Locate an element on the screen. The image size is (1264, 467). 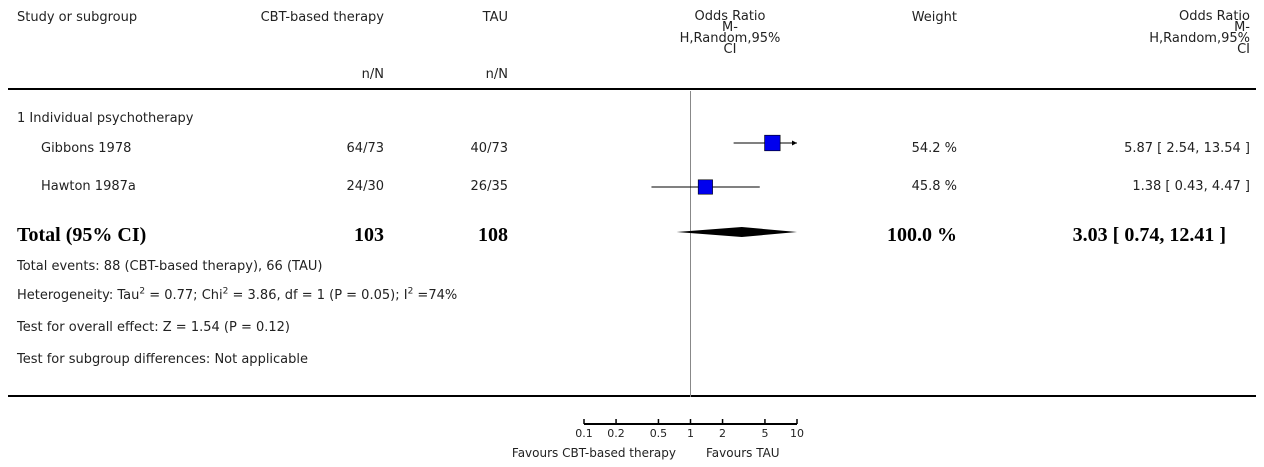
study-weight: 45.8 % is located at coordinates (934, 186).